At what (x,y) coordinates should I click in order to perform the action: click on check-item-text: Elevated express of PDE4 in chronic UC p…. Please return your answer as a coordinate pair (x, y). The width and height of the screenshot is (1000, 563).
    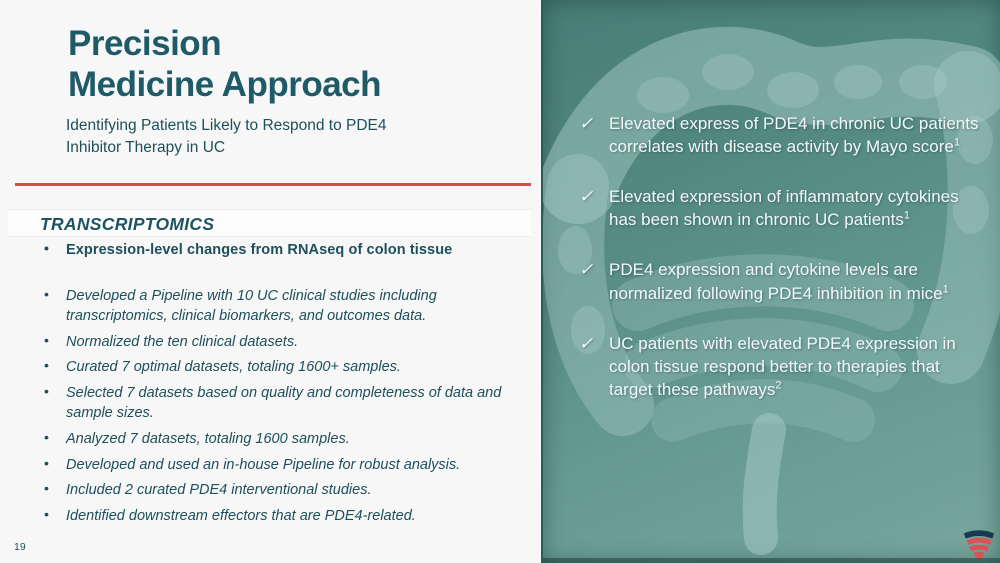
    Looking at the image, I should click on (794, 135).